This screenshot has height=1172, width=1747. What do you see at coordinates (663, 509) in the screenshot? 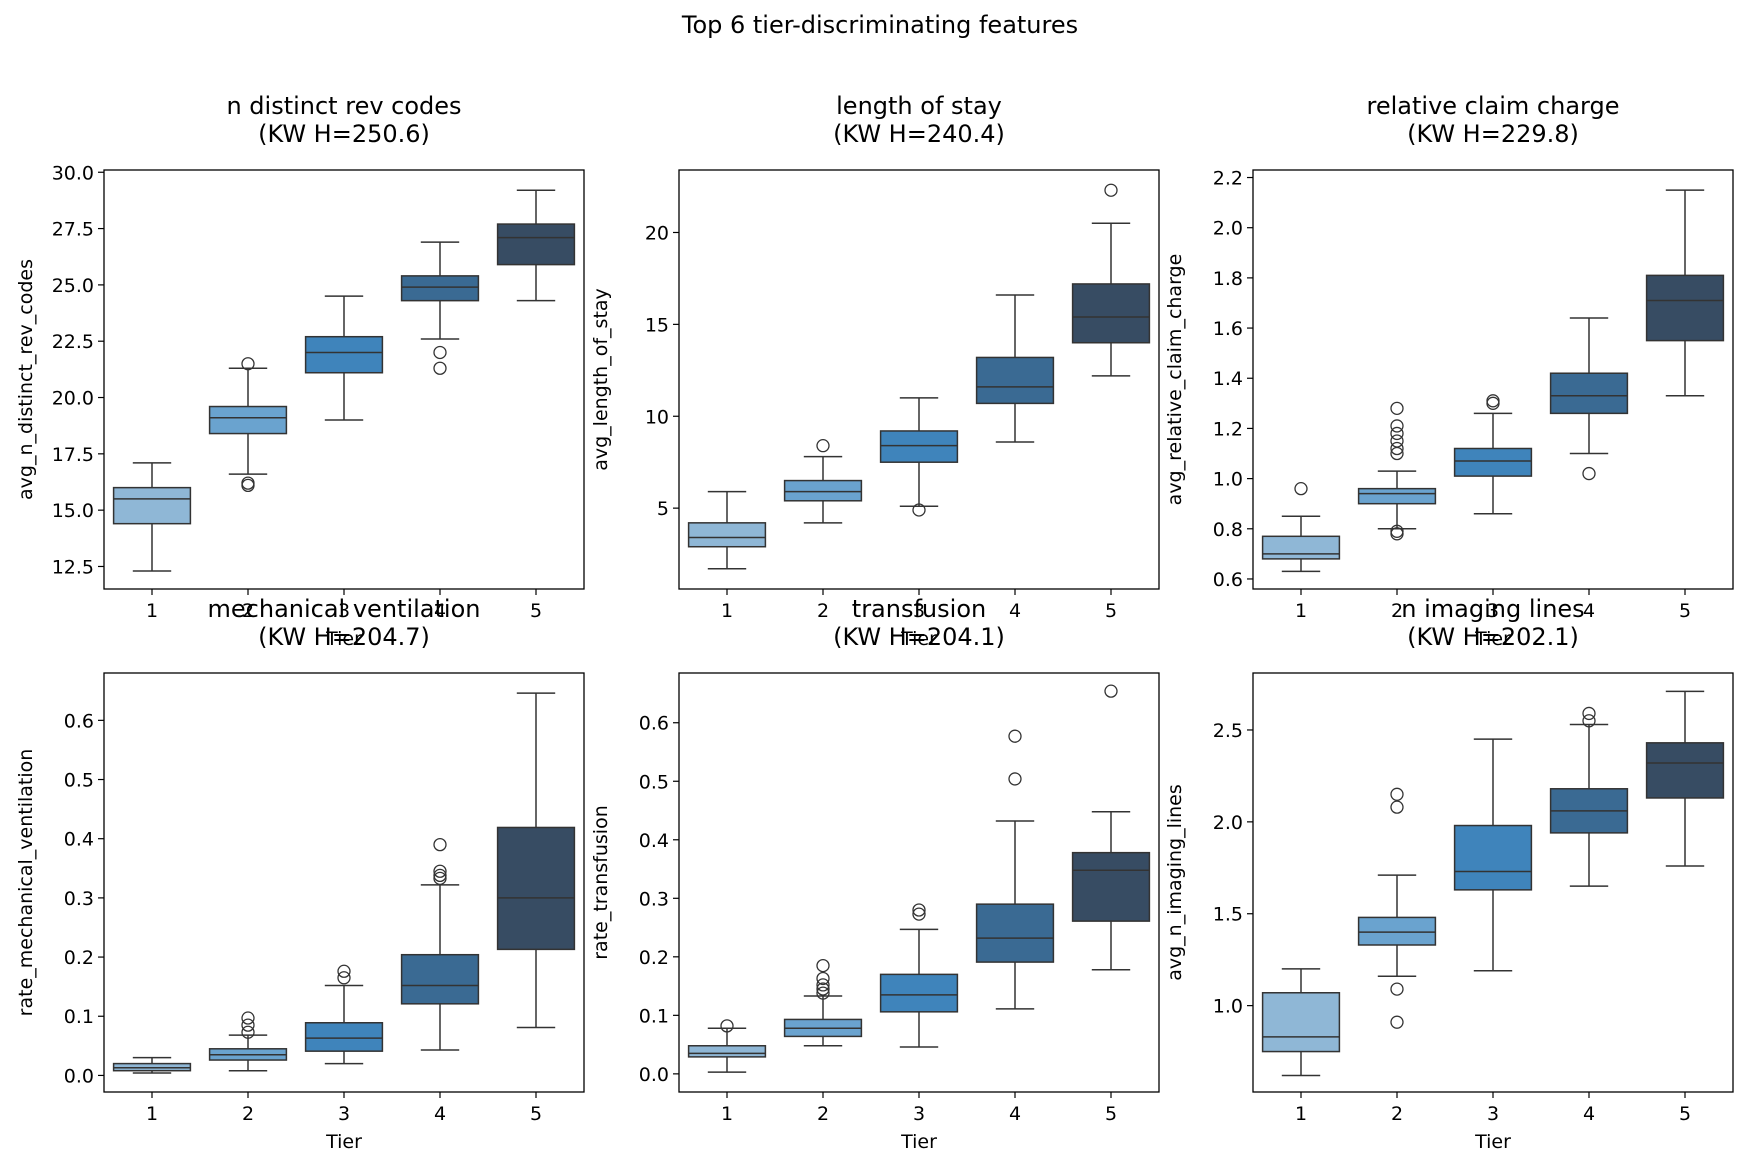
I see `y-tick-label: 5` at bounding box center [663, 509].